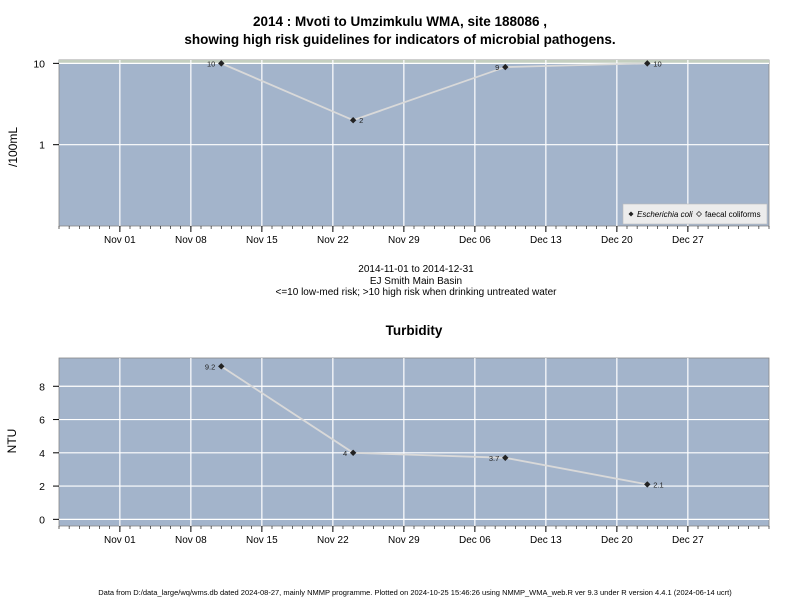 This screenshot has height=600, width=800. I want to click on basin-text: EJ Smith Main Basin, so click(416, 281).